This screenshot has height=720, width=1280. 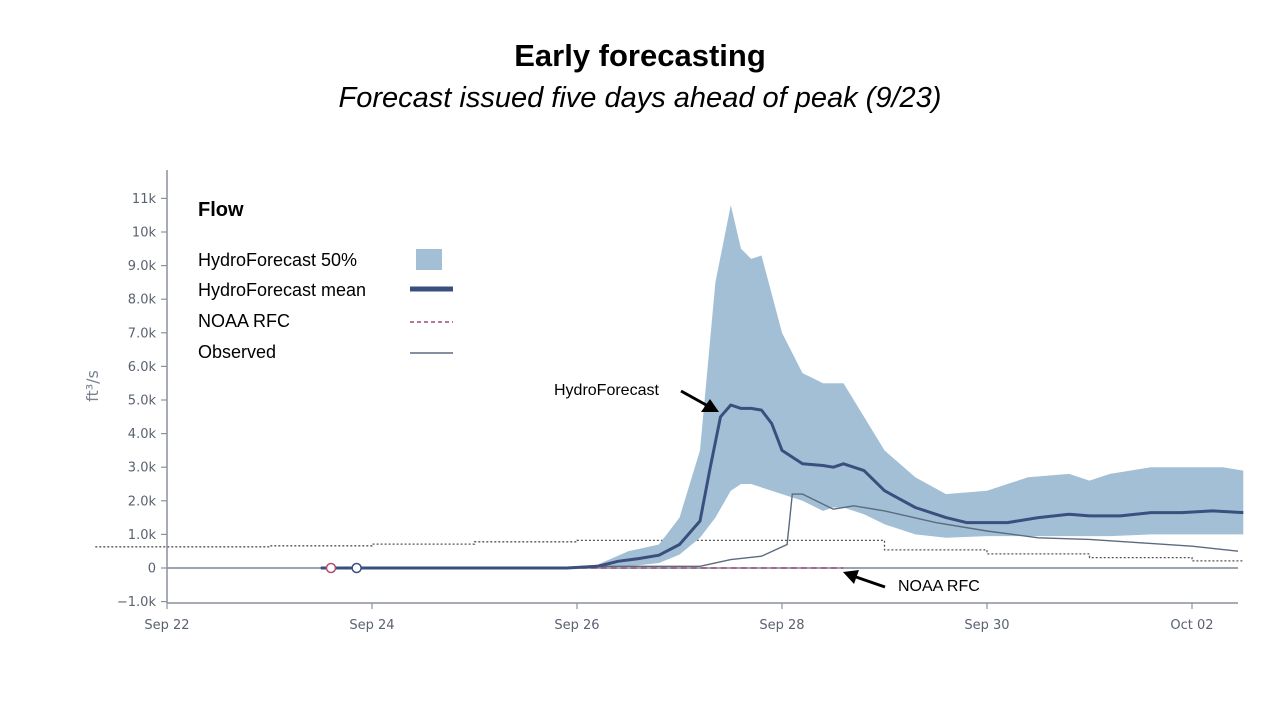 I want to click on y-tick-label: 10k, so click(x=144, y=233).